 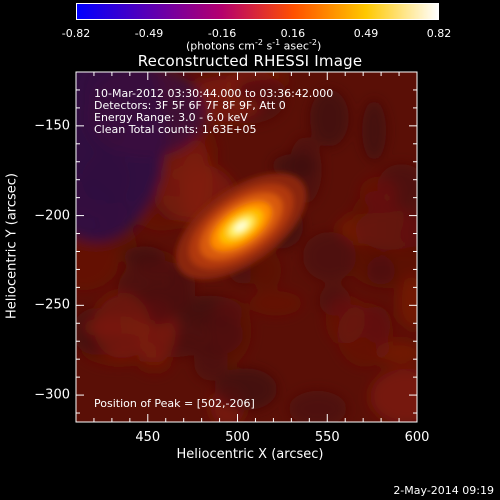 What do you see at coordinates (76, 33) in the screenshot?
I see `colorbar-tick-label: -0.82` at bounding box center [76, 33].